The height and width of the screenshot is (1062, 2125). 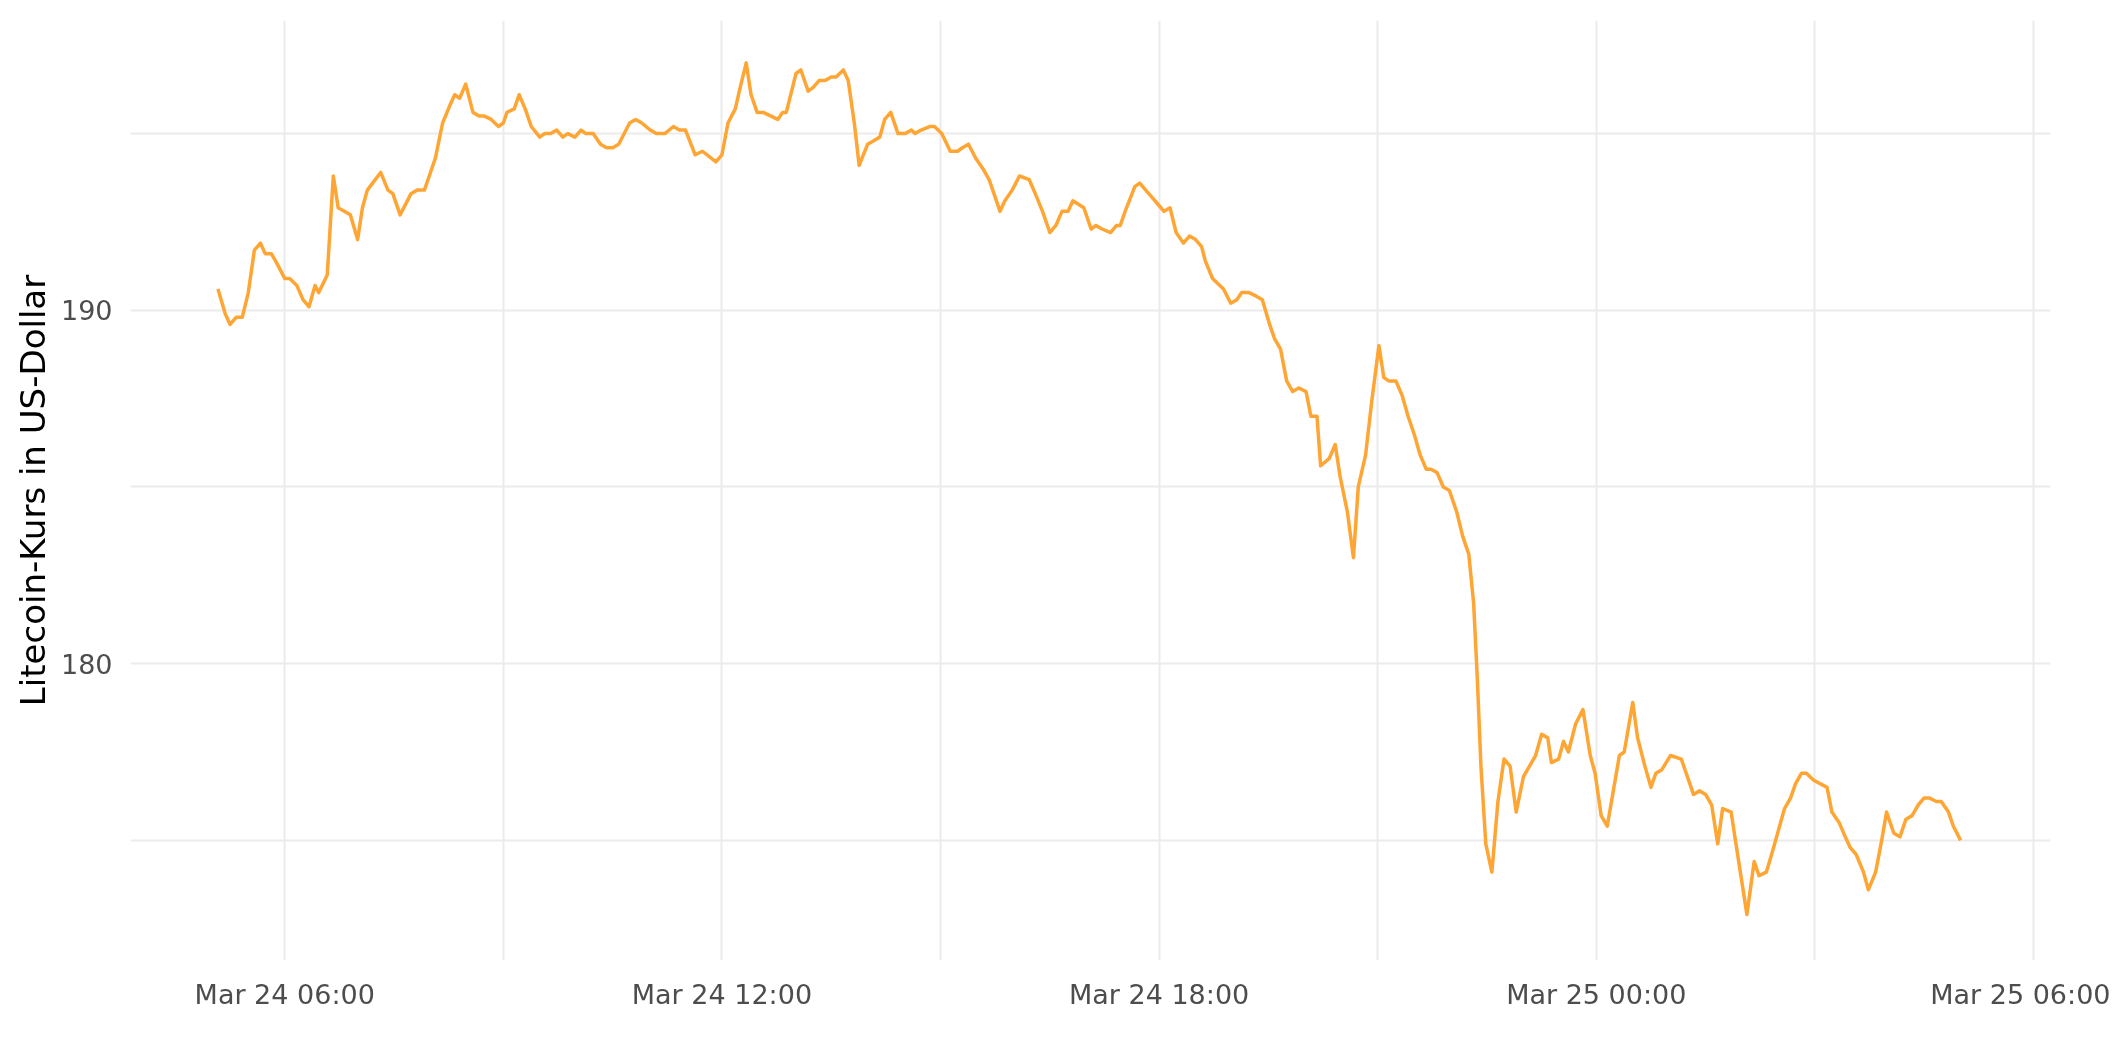 I want to click on y-axis-title: Litecoin-Kurs in US-Dollar, so click(x=32, y=490).